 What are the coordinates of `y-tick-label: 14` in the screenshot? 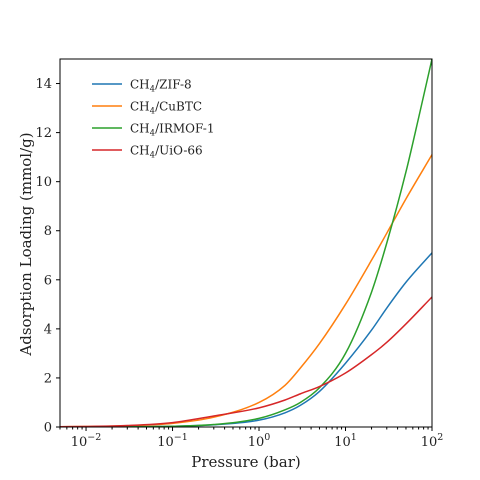 It's located at (43, 84).